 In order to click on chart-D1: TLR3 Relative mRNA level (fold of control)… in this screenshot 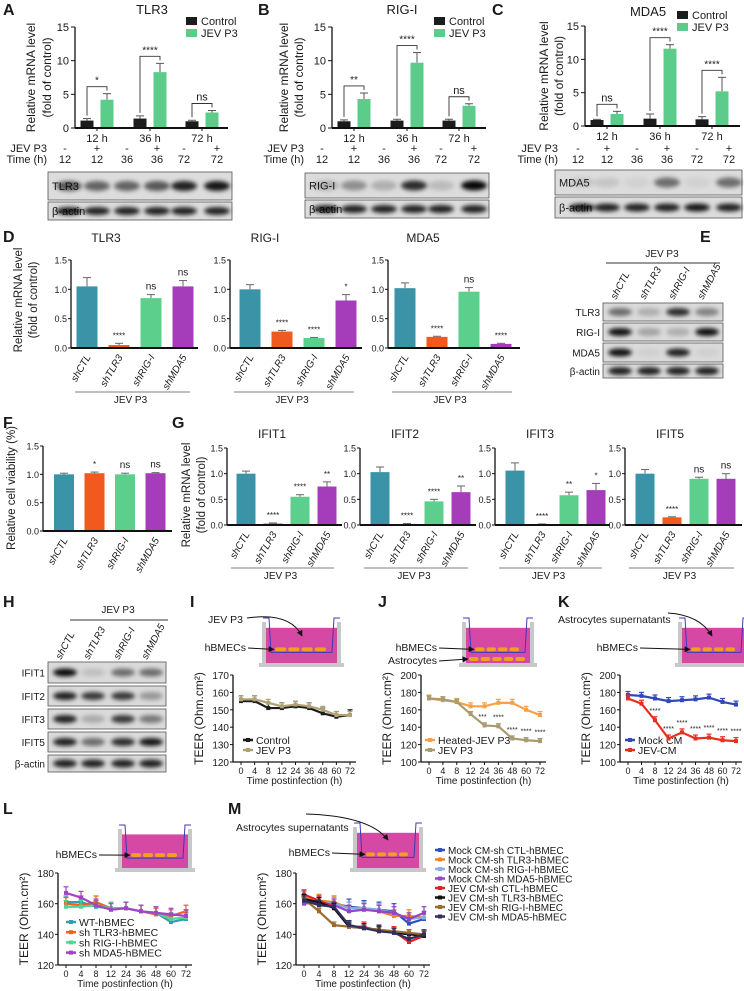, I will do `click(105, 318)`.